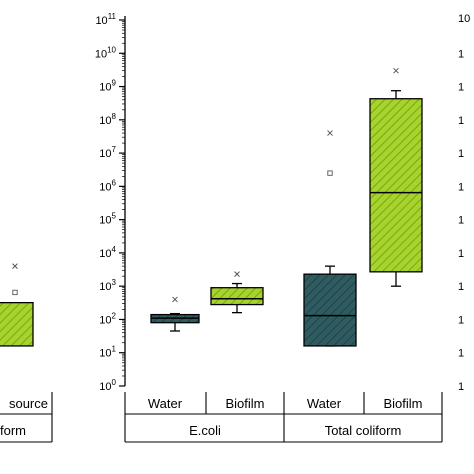 Image resolution: width=474 pixels, height=474 pixels. I want to click on y-tick-label: 10⁶, so click(107, 185).